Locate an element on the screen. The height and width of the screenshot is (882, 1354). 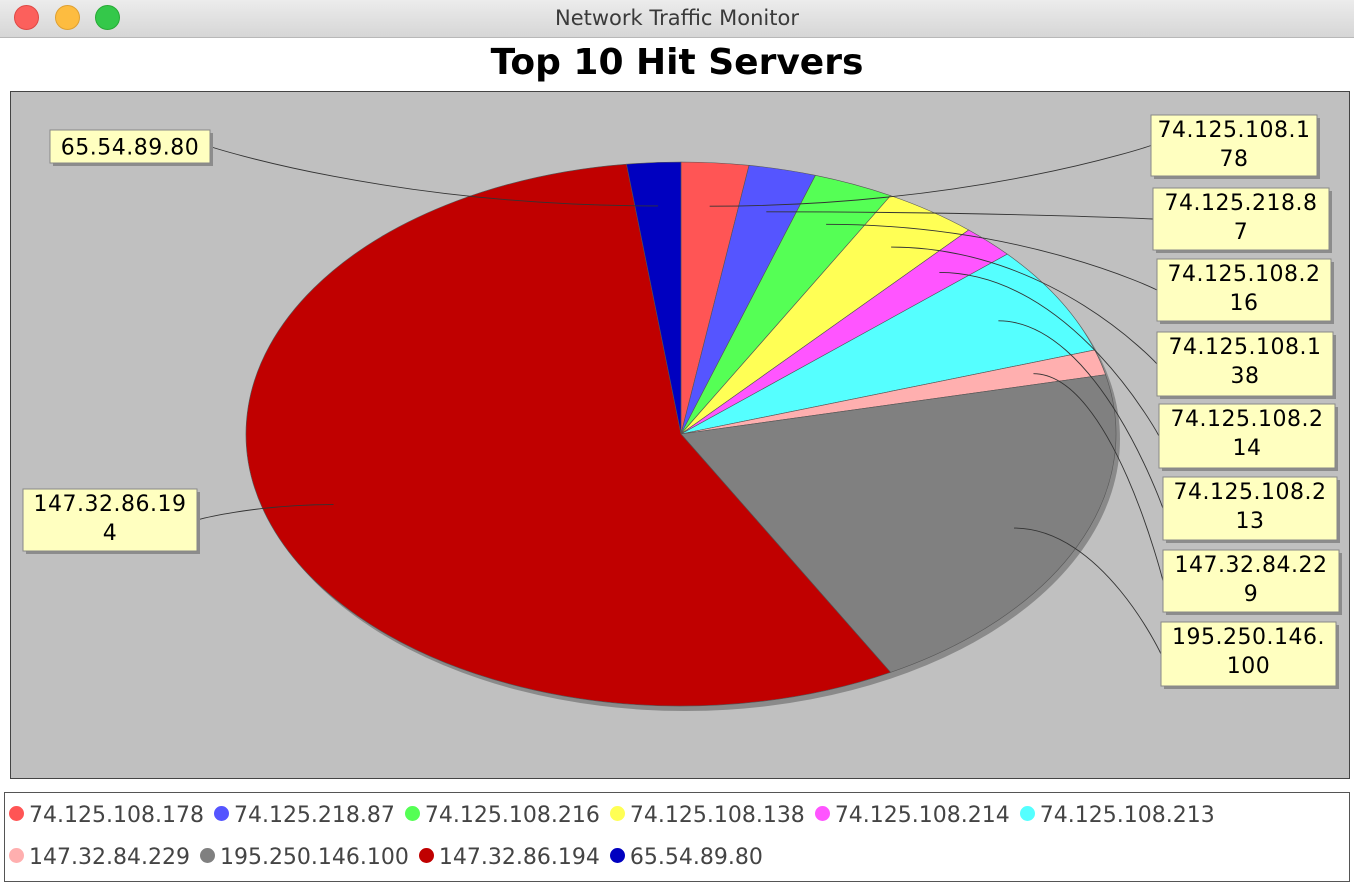
slice-label-text: 100 is located at coordinates (1249, 666).